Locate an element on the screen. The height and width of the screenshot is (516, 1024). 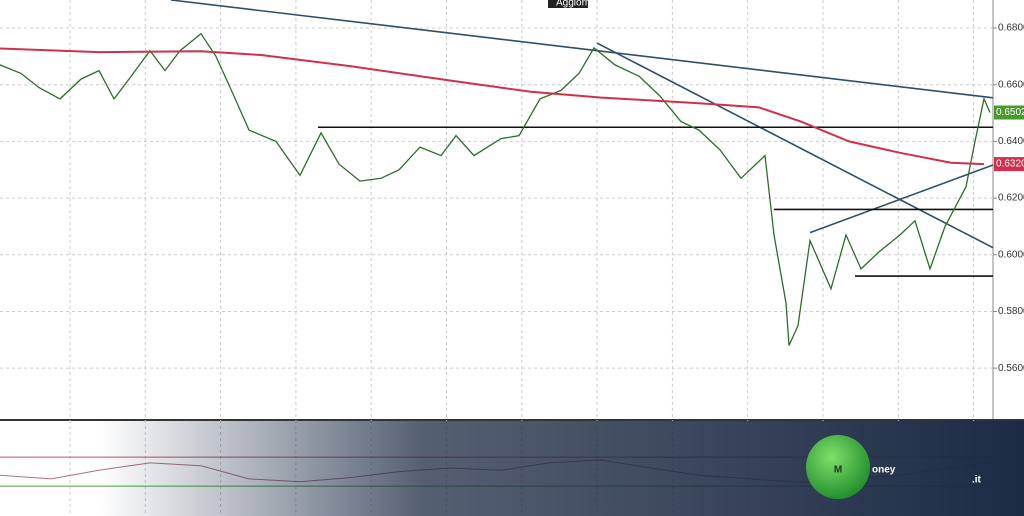
price-label: 0.6320 is located at coordinates (1010, 164).